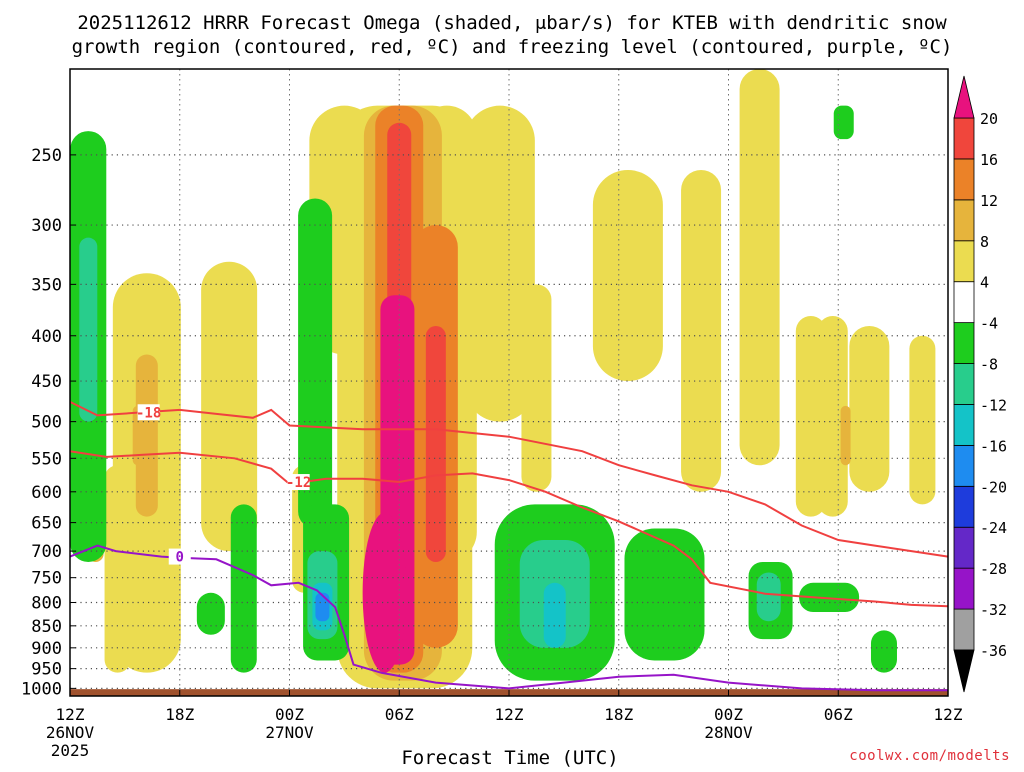  Describe the element at coordinates (46, 226) in the screenshot. I see `y-tick-label: 300` at that location.